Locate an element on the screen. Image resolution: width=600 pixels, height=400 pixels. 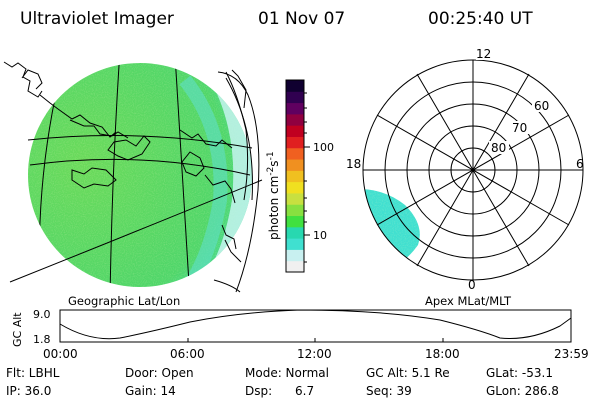
colorbar-minor-ticks is located at coordinates (305, 177).